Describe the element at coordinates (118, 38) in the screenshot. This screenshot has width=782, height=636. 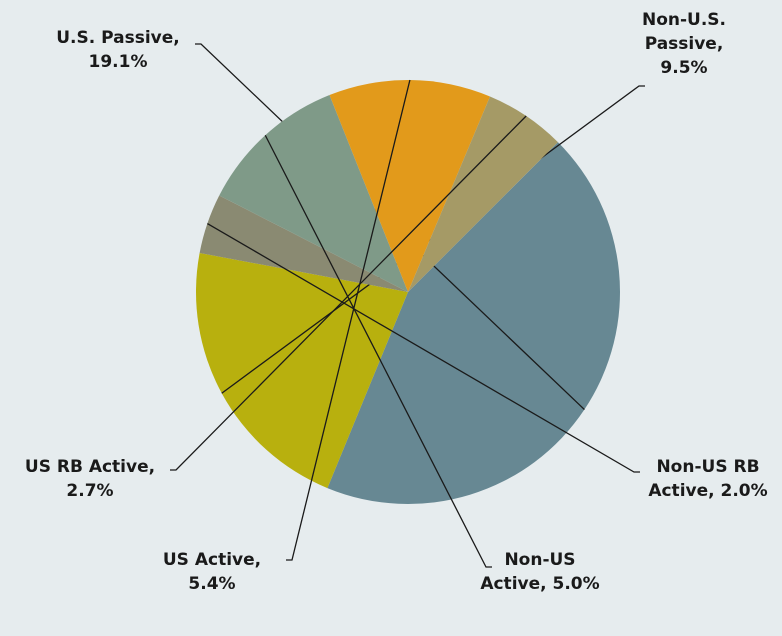
I see `data-label: U.S. Passive,` at that location.